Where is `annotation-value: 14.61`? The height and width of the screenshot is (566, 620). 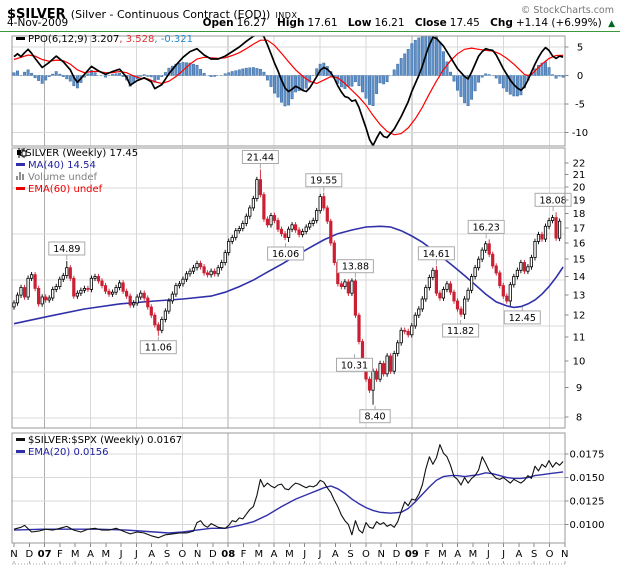 annotation-value: 14.61 is located at coordinates (436, 254).